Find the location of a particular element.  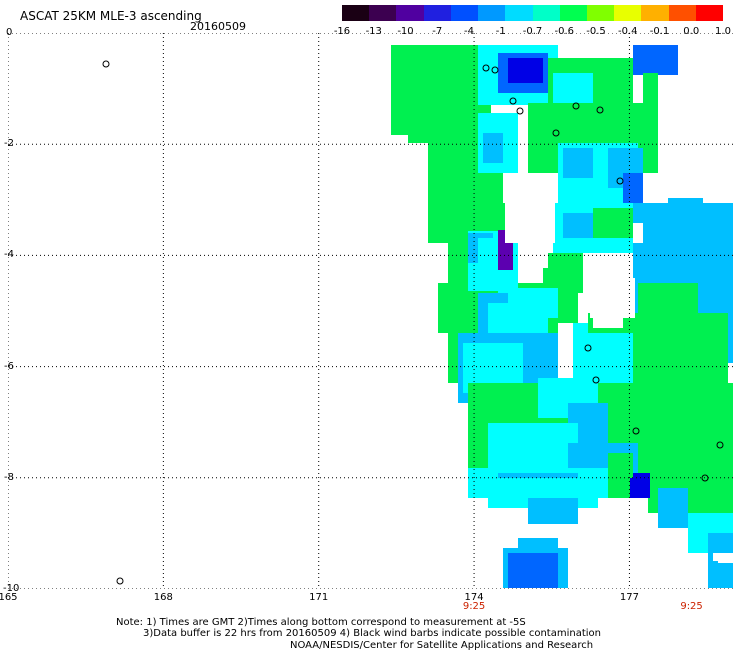

colorbar-label: 1.0 is located at coordinates (723, 31).